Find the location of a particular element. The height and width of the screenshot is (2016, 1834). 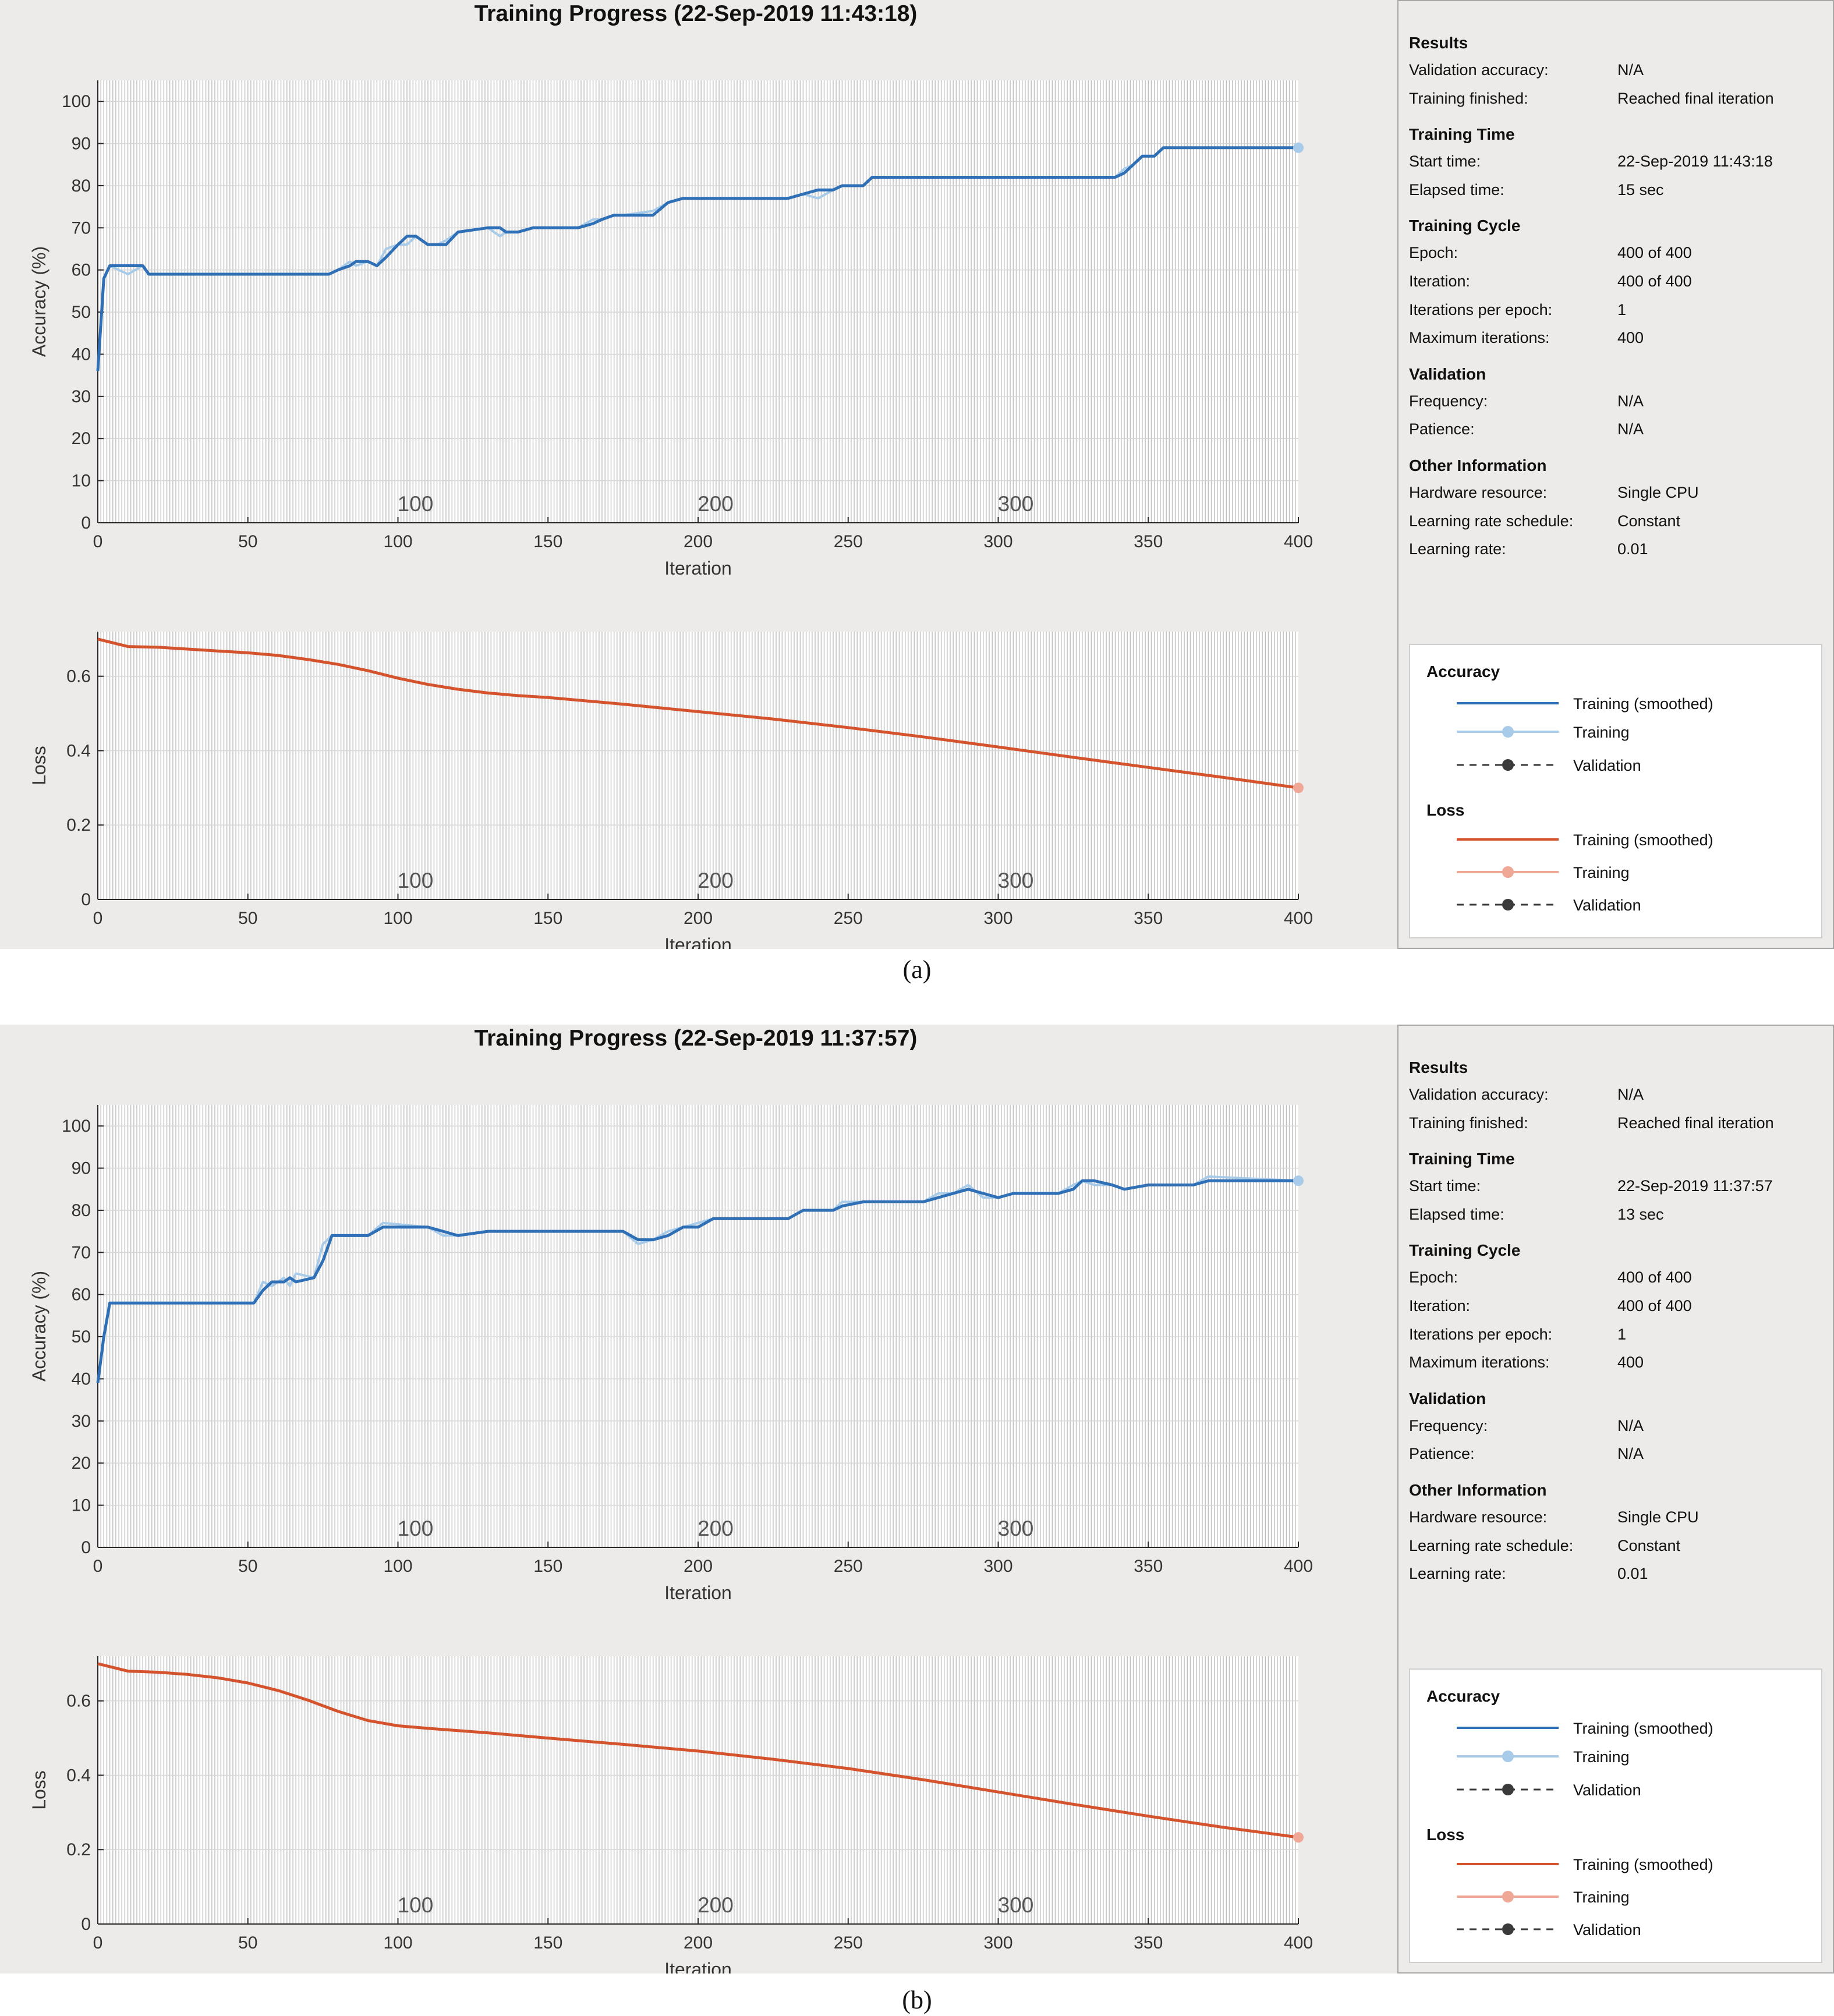

info-value: 400 of 400 is located at coordinates (1654, 1278).